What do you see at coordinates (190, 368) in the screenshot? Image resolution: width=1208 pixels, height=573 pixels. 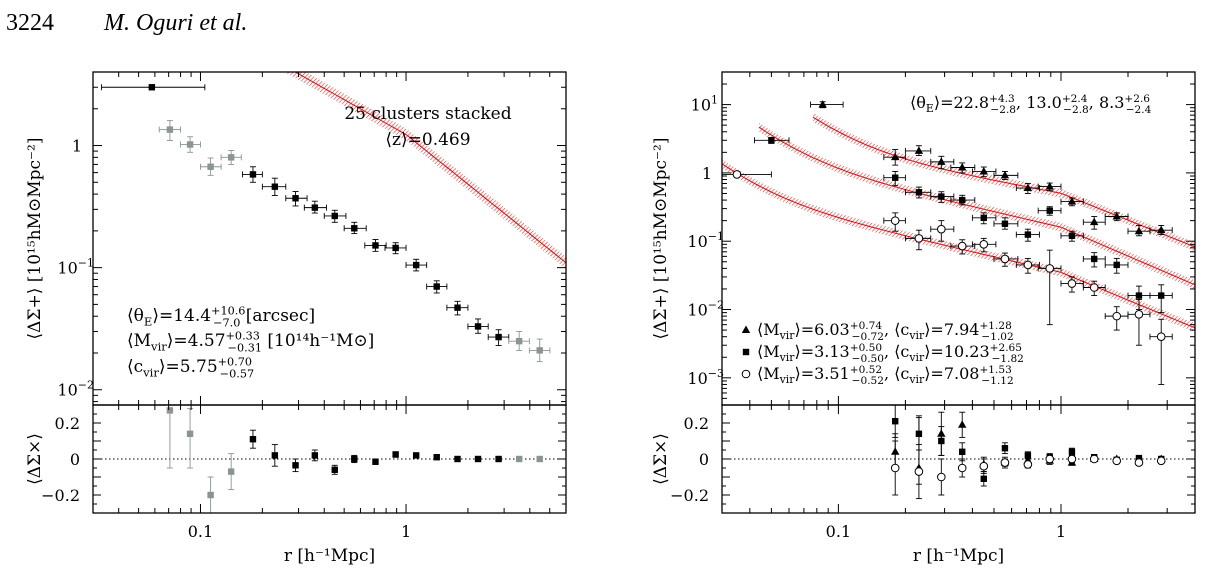 I see `annotation-cvir: ⟨cvir​⟩=5.75+0.70−0.57​` at bounding box center [190, 368].